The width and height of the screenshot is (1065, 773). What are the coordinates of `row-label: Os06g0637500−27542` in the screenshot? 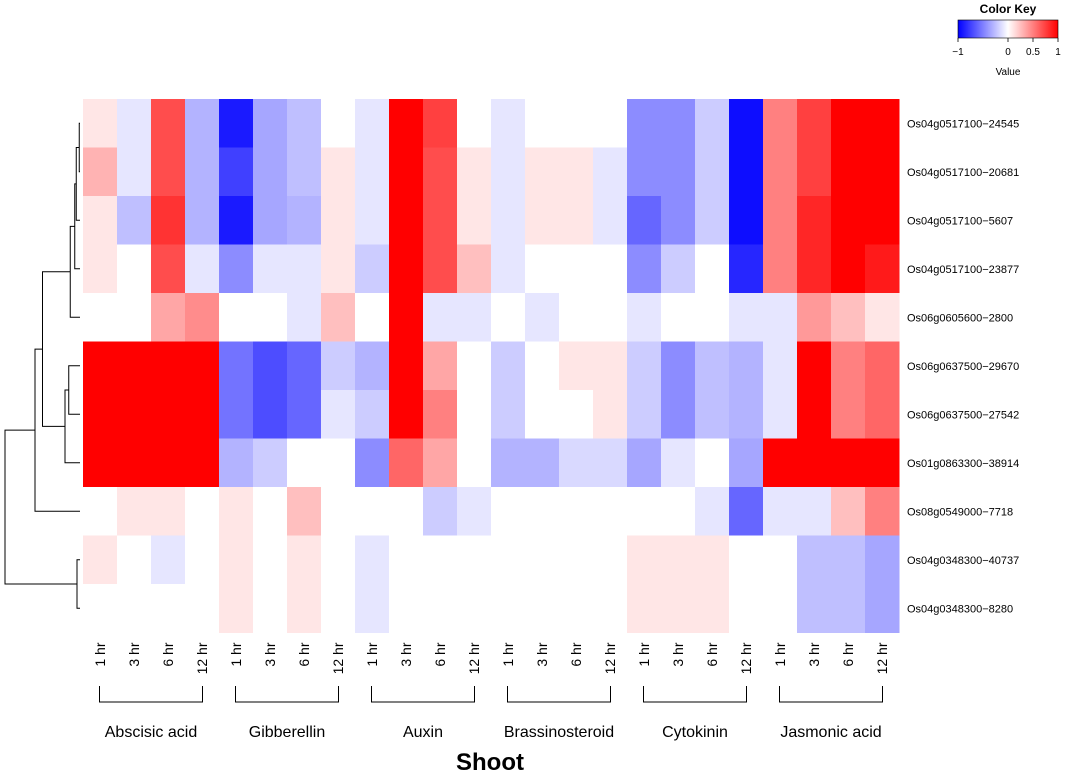 It's located at (963, 415).